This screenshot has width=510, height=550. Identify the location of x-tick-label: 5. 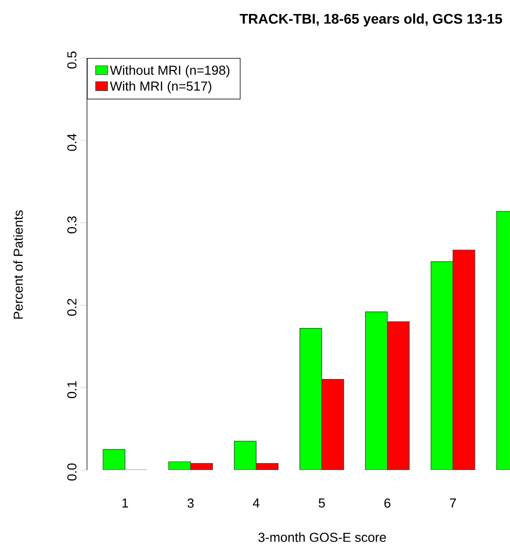
(321, 503).